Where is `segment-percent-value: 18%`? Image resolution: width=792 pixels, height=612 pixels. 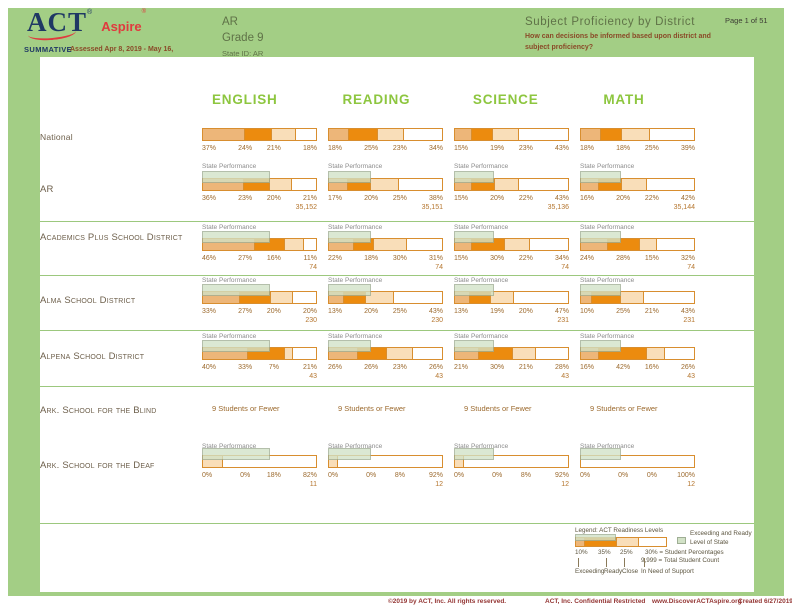
segment-percent-value: 18% is located at coordinates (623, 148).